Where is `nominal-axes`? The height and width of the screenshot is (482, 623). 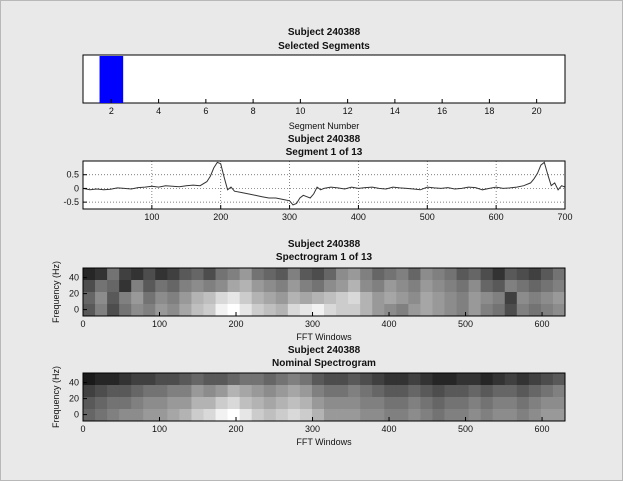
nominal-axes is located at coordinates (324, 397).